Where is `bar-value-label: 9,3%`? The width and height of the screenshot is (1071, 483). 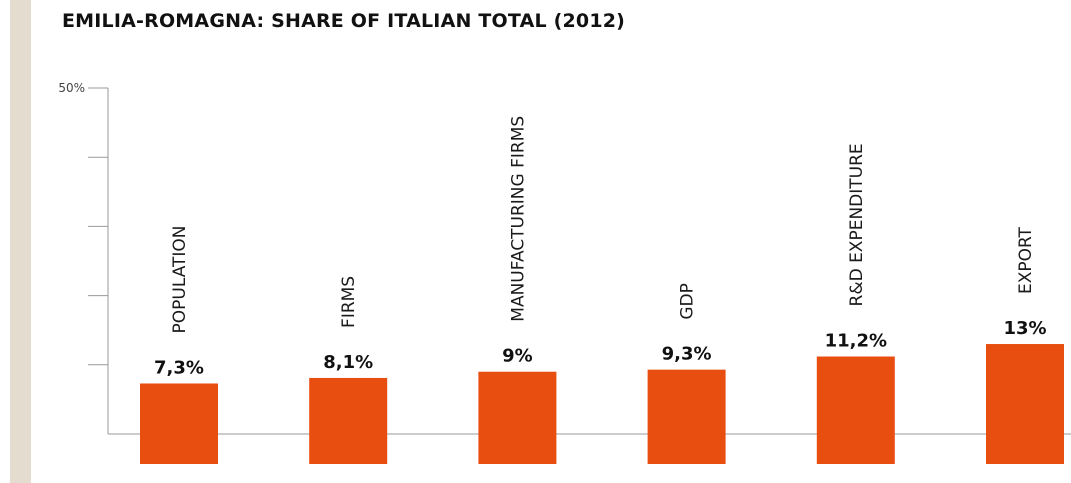
bar-value-label: 9,3% is located at coordinates (687, 354).